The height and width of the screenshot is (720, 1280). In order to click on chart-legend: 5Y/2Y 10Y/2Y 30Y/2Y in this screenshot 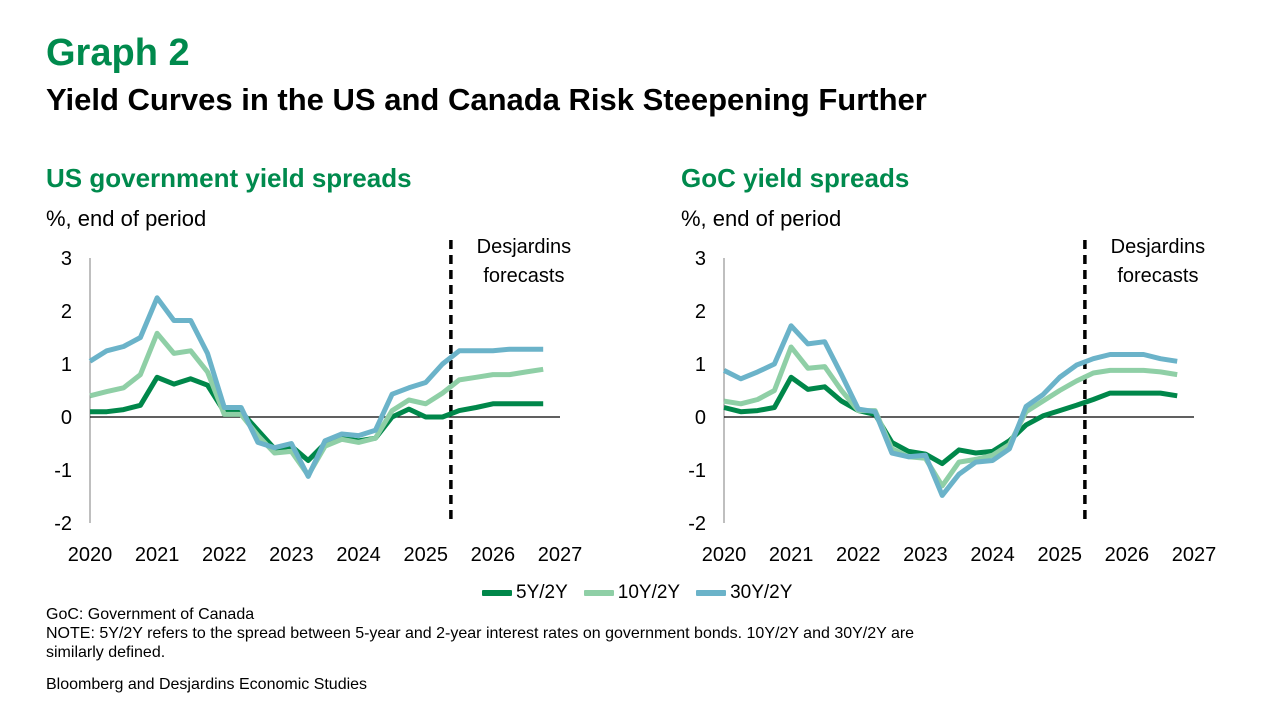, I will do `click(637, 593)`.